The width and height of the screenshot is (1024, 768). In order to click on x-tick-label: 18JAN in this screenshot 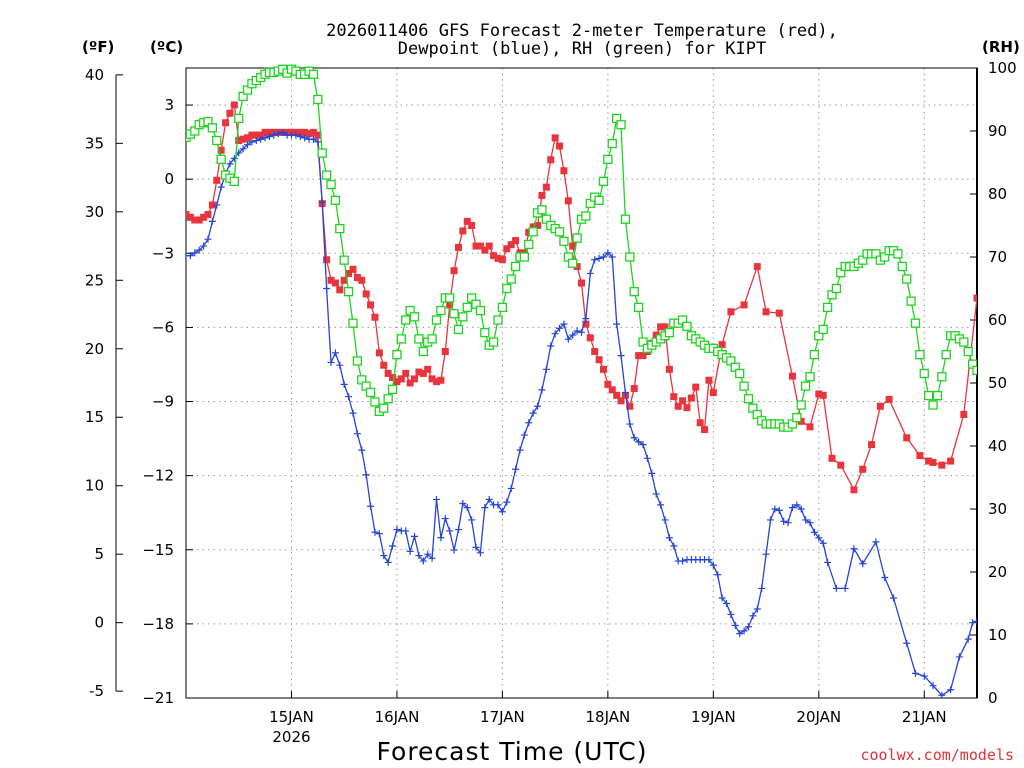, I will do `click(607, 717)`.